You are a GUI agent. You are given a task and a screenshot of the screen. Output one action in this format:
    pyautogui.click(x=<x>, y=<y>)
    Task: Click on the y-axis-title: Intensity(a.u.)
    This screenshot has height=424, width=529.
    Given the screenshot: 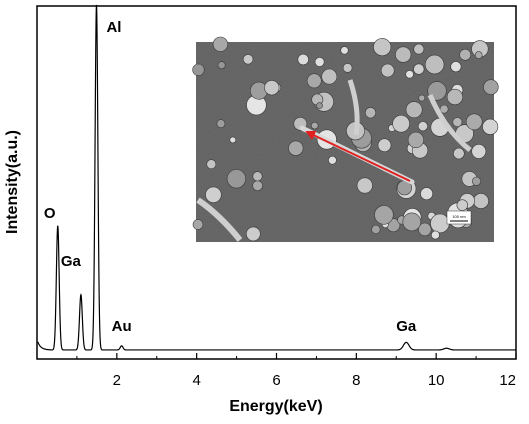 What is the action you would take?
    pyautogui.click(x=12, y=182)
    